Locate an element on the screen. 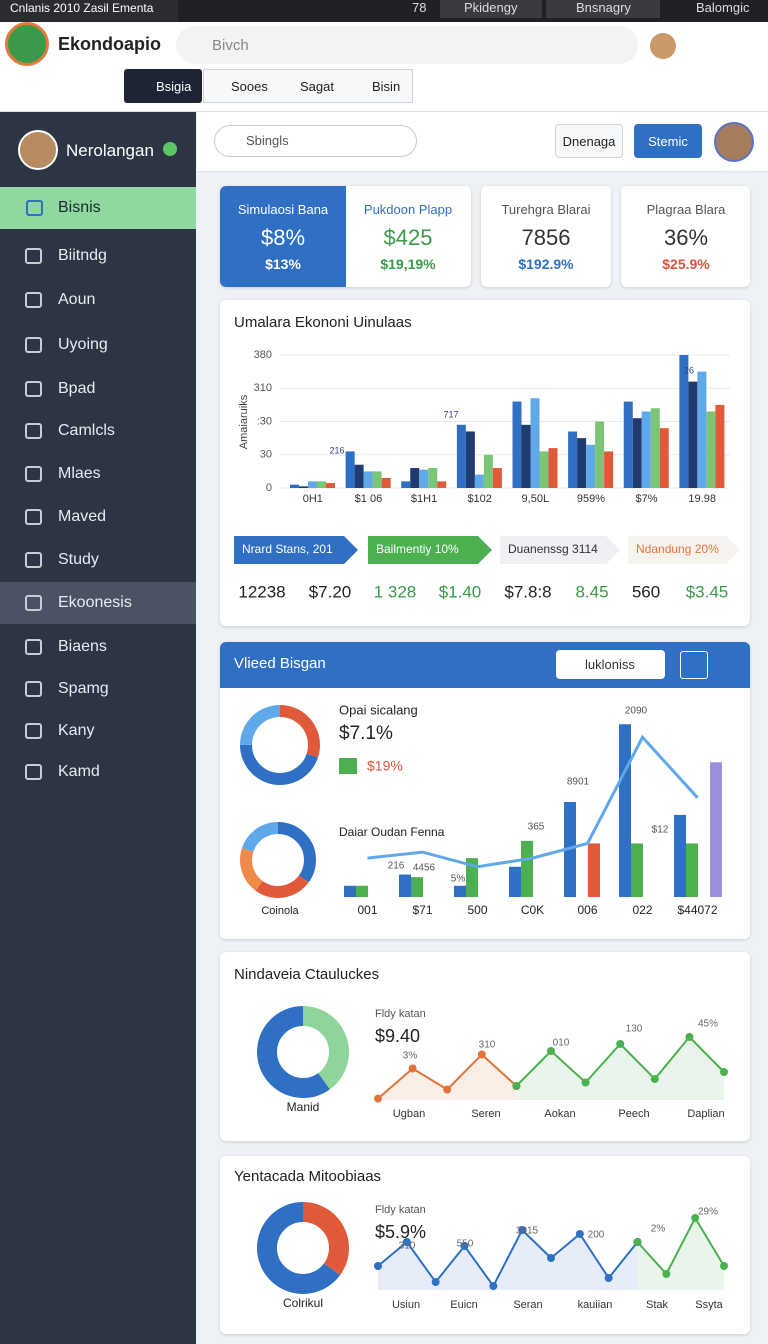  user-avatar is located at coordinates (38, 150).